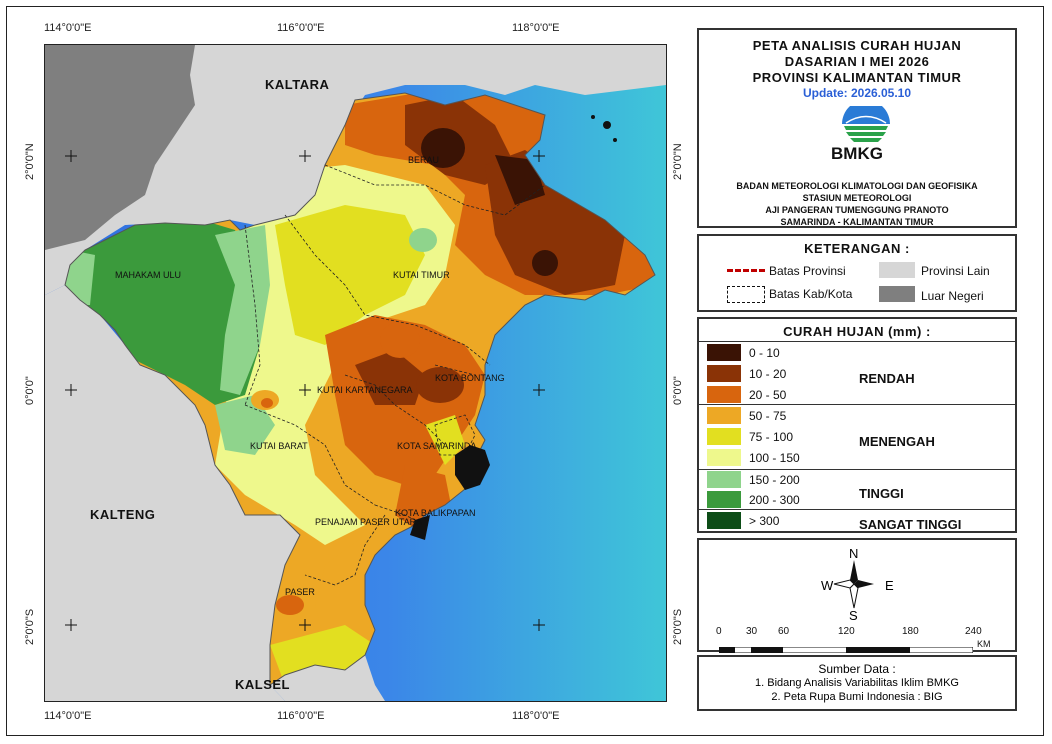  What do you see at coordinates (764, 353) in the screenshot?
I see `legend-label-0: 0 - 10` at bounding box center [764, 353].